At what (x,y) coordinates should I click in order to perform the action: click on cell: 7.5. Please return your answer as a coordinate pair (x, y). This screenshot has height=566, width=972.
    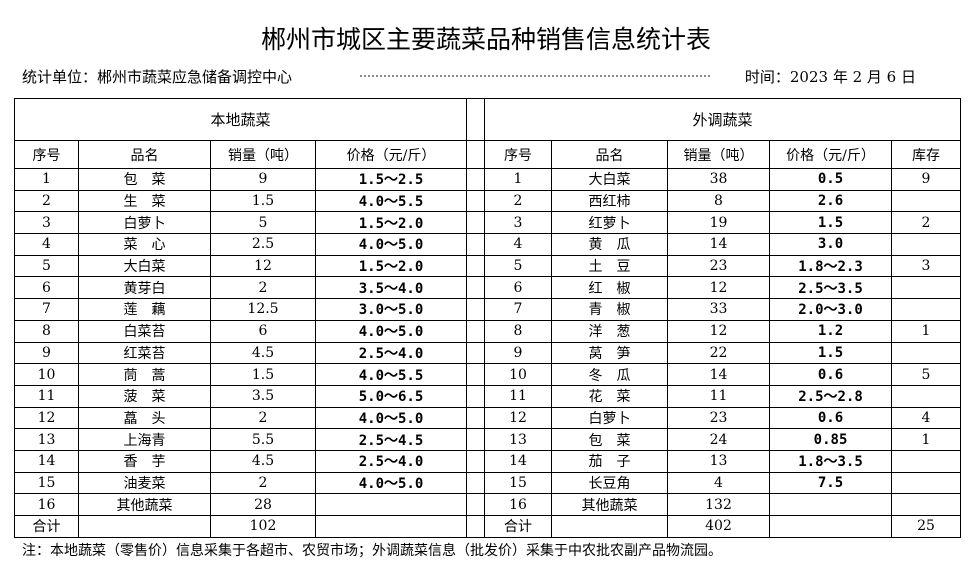
    Looking at the image, I should click on (831, 483).